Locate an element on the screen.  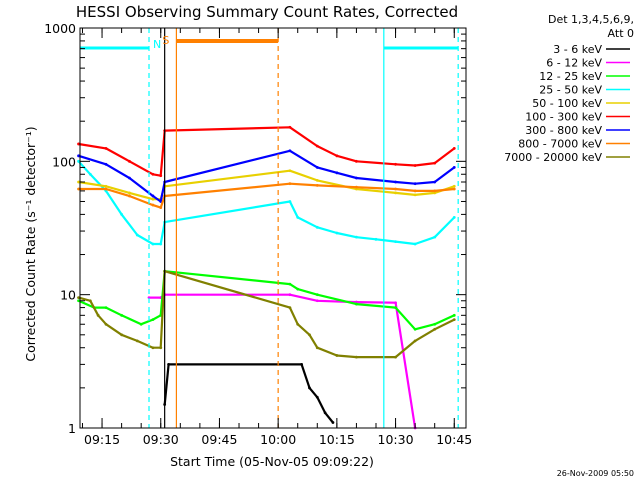
legend-label: 25 - 50 keV is located at coordinates (570, 90).